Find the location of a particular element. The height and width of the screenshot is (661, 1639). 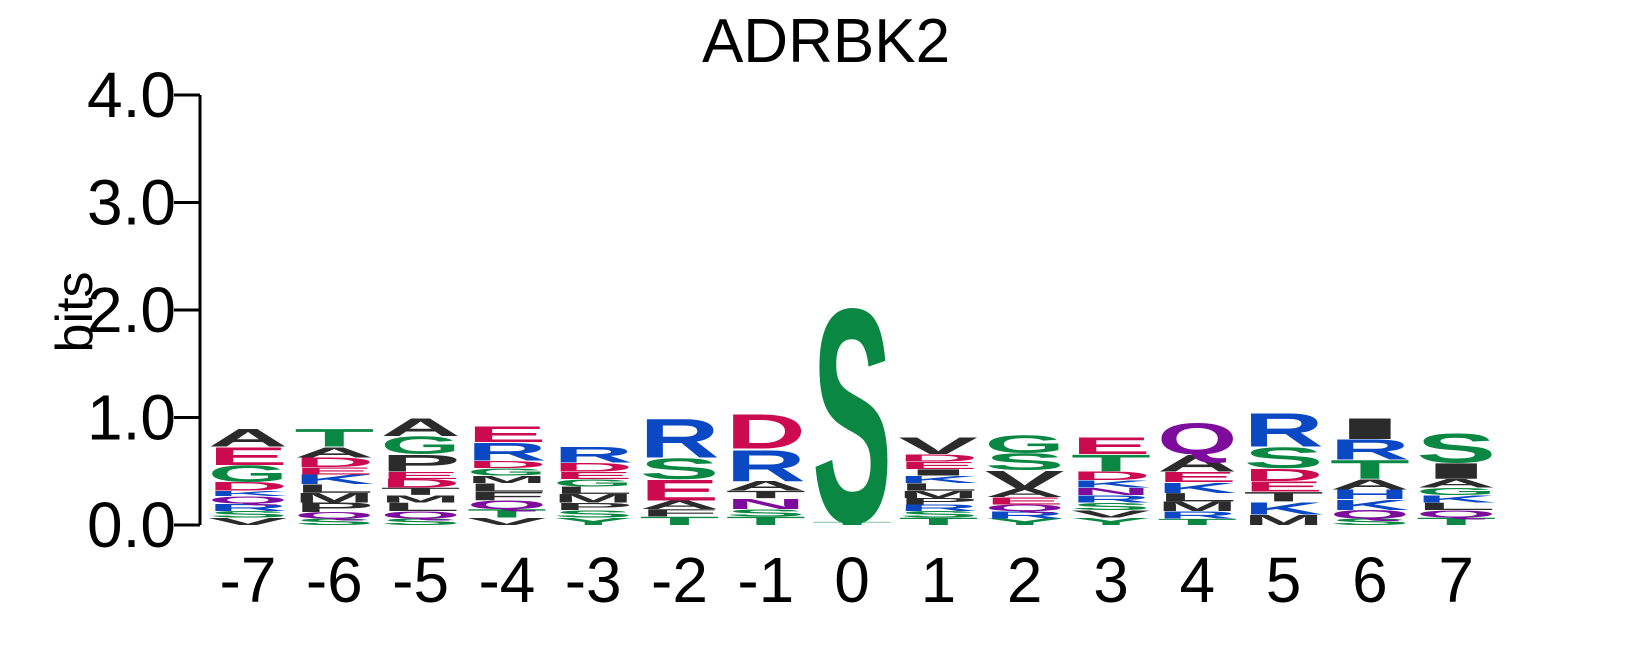

x-tick-label: -3 is located at coordinates (593, 580).